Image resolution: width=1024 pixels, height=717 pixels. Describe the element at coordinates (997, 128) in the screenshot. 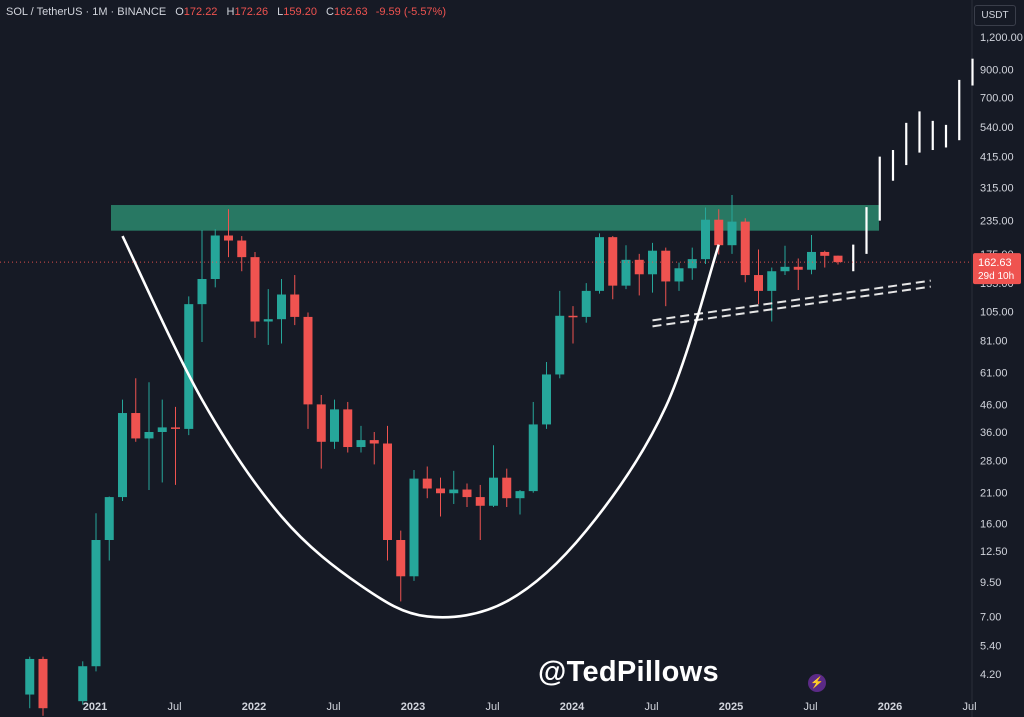

I see `y-tick-label: 540.00` at that location.